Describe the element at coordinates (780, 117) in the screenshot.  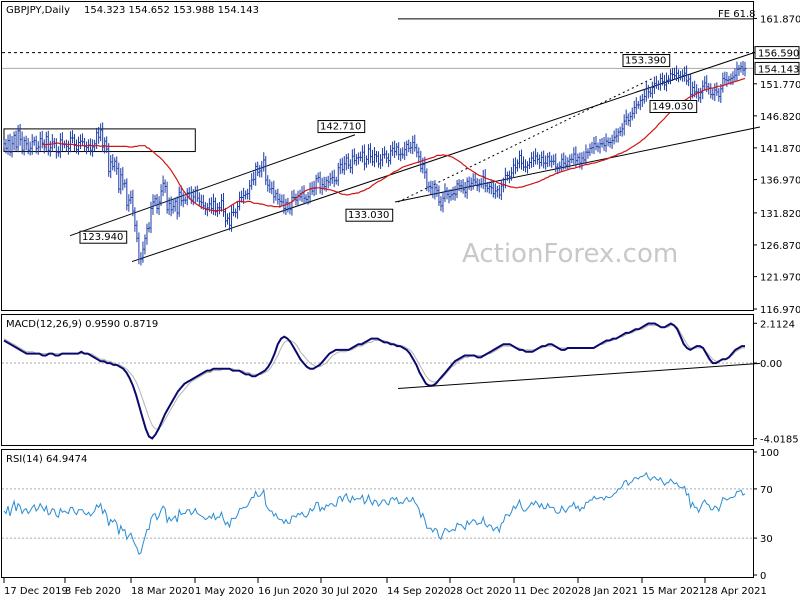
I see `price-tick-label: 146.820` at that location.